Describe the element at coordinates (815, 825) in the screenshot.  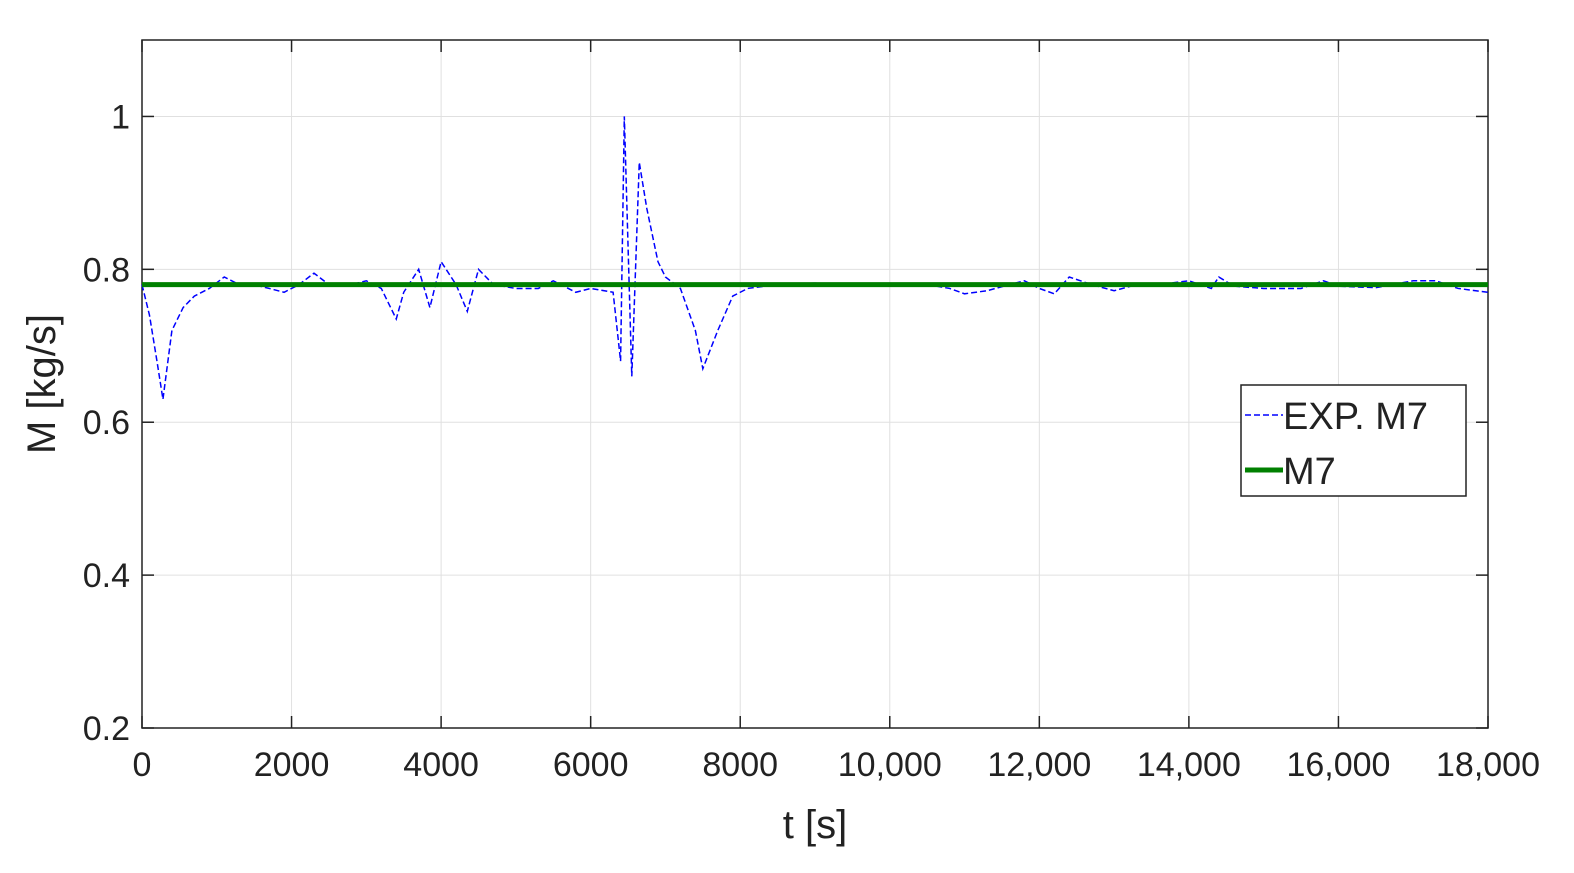
I see `x-axis-label: t [s]` at that location.